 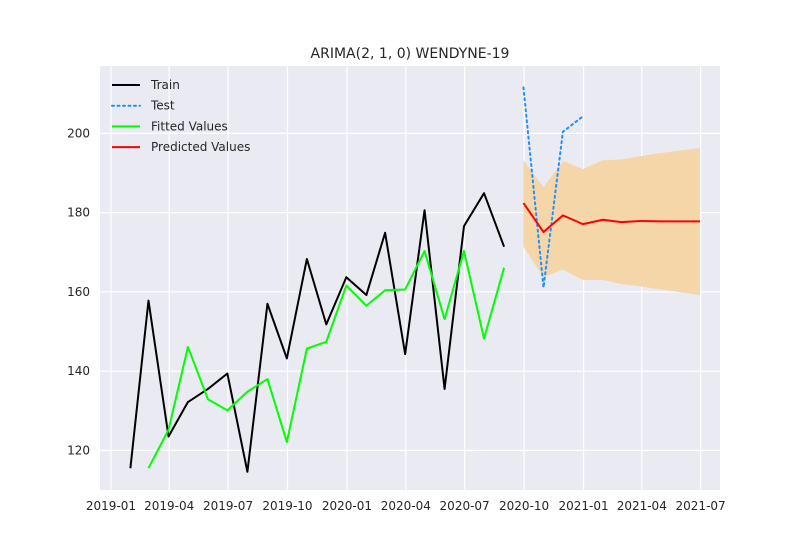 I want to click on legend: Train Test Fitted Values Predicted Values, so click(x=180, y=116).